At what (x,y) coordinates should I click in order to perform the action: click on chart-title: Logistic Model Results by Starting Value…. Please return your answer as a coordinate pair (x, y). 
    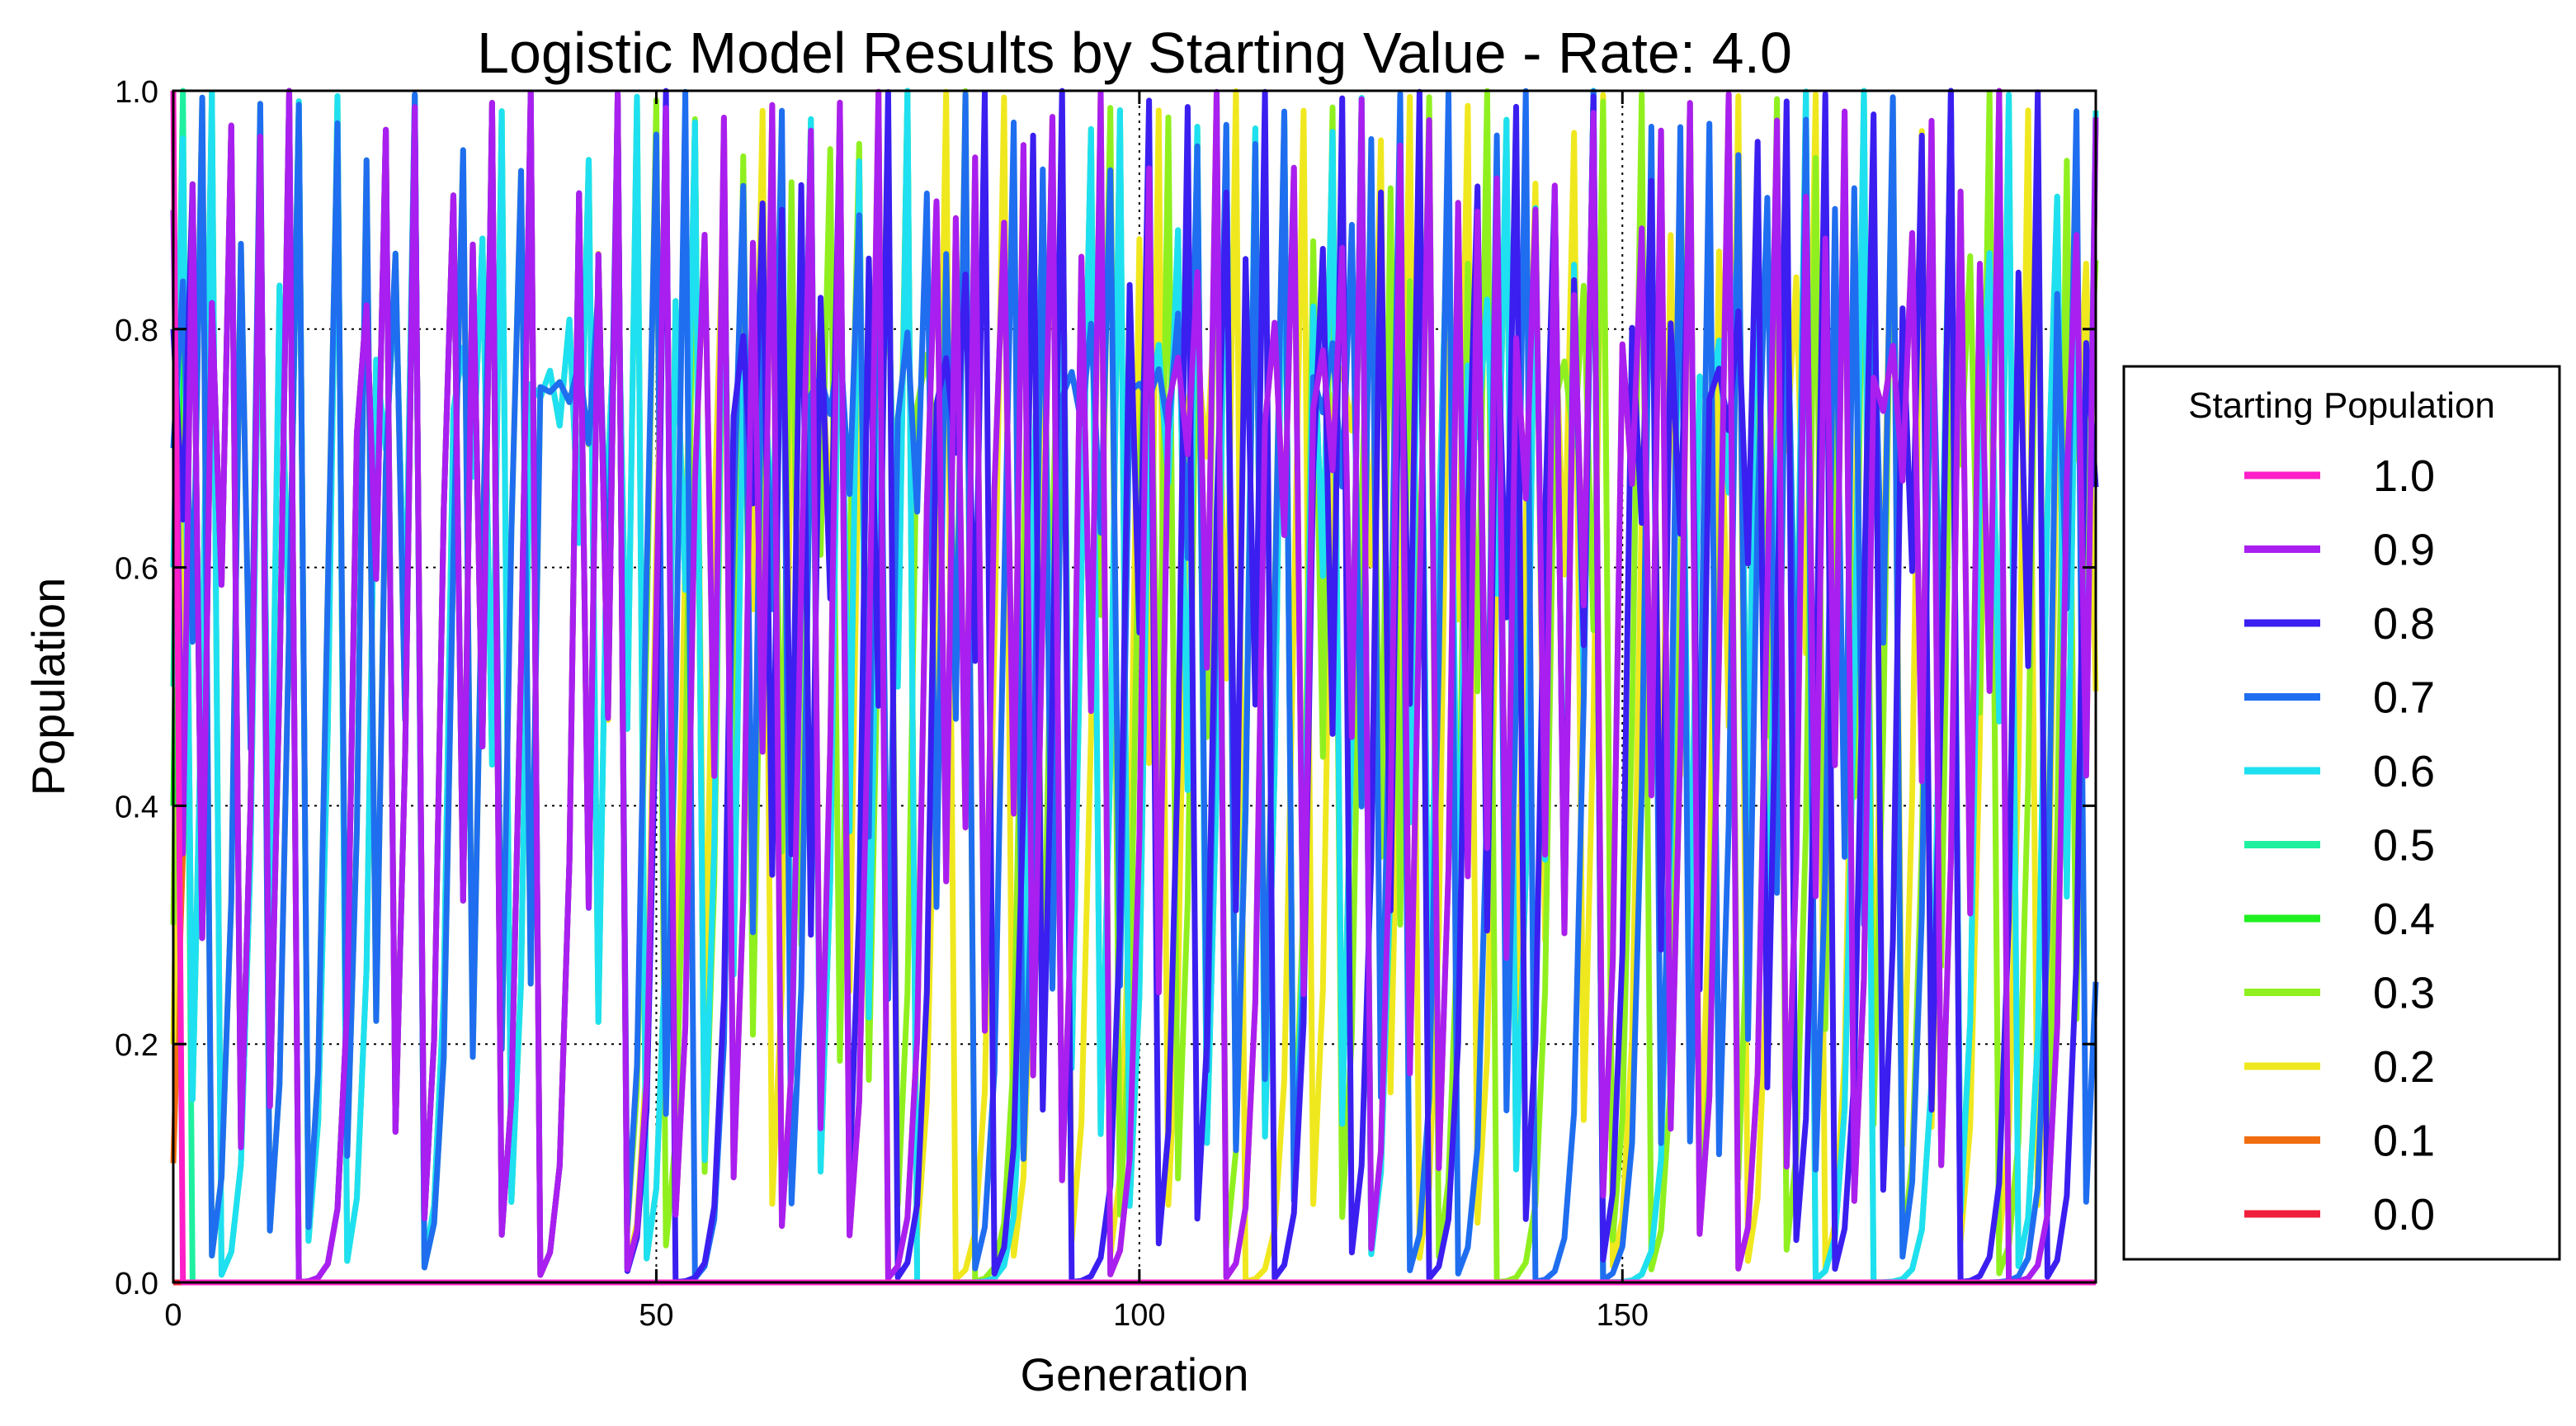
    Looking at the image, I should click on (1134, 53).